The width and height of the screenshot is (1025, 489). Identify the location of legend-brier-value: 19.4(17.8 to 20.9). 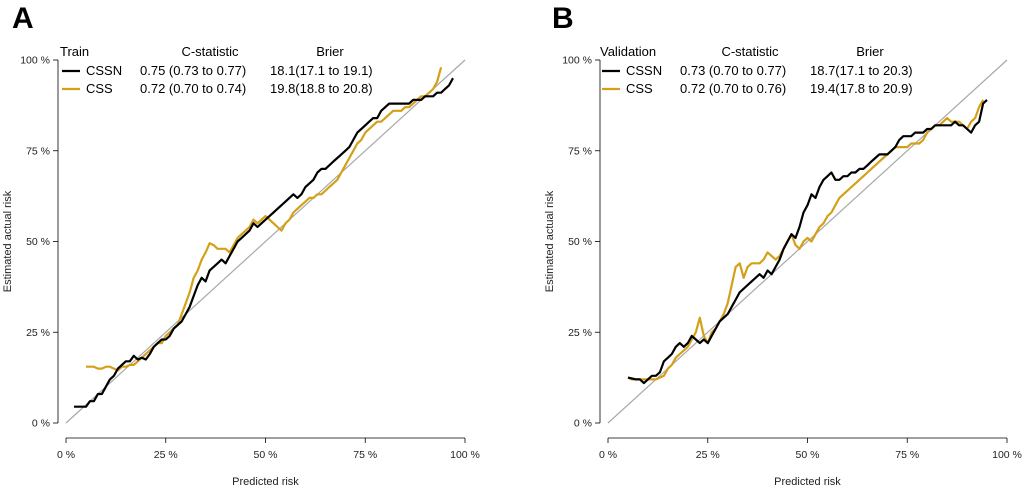
(861, 88).